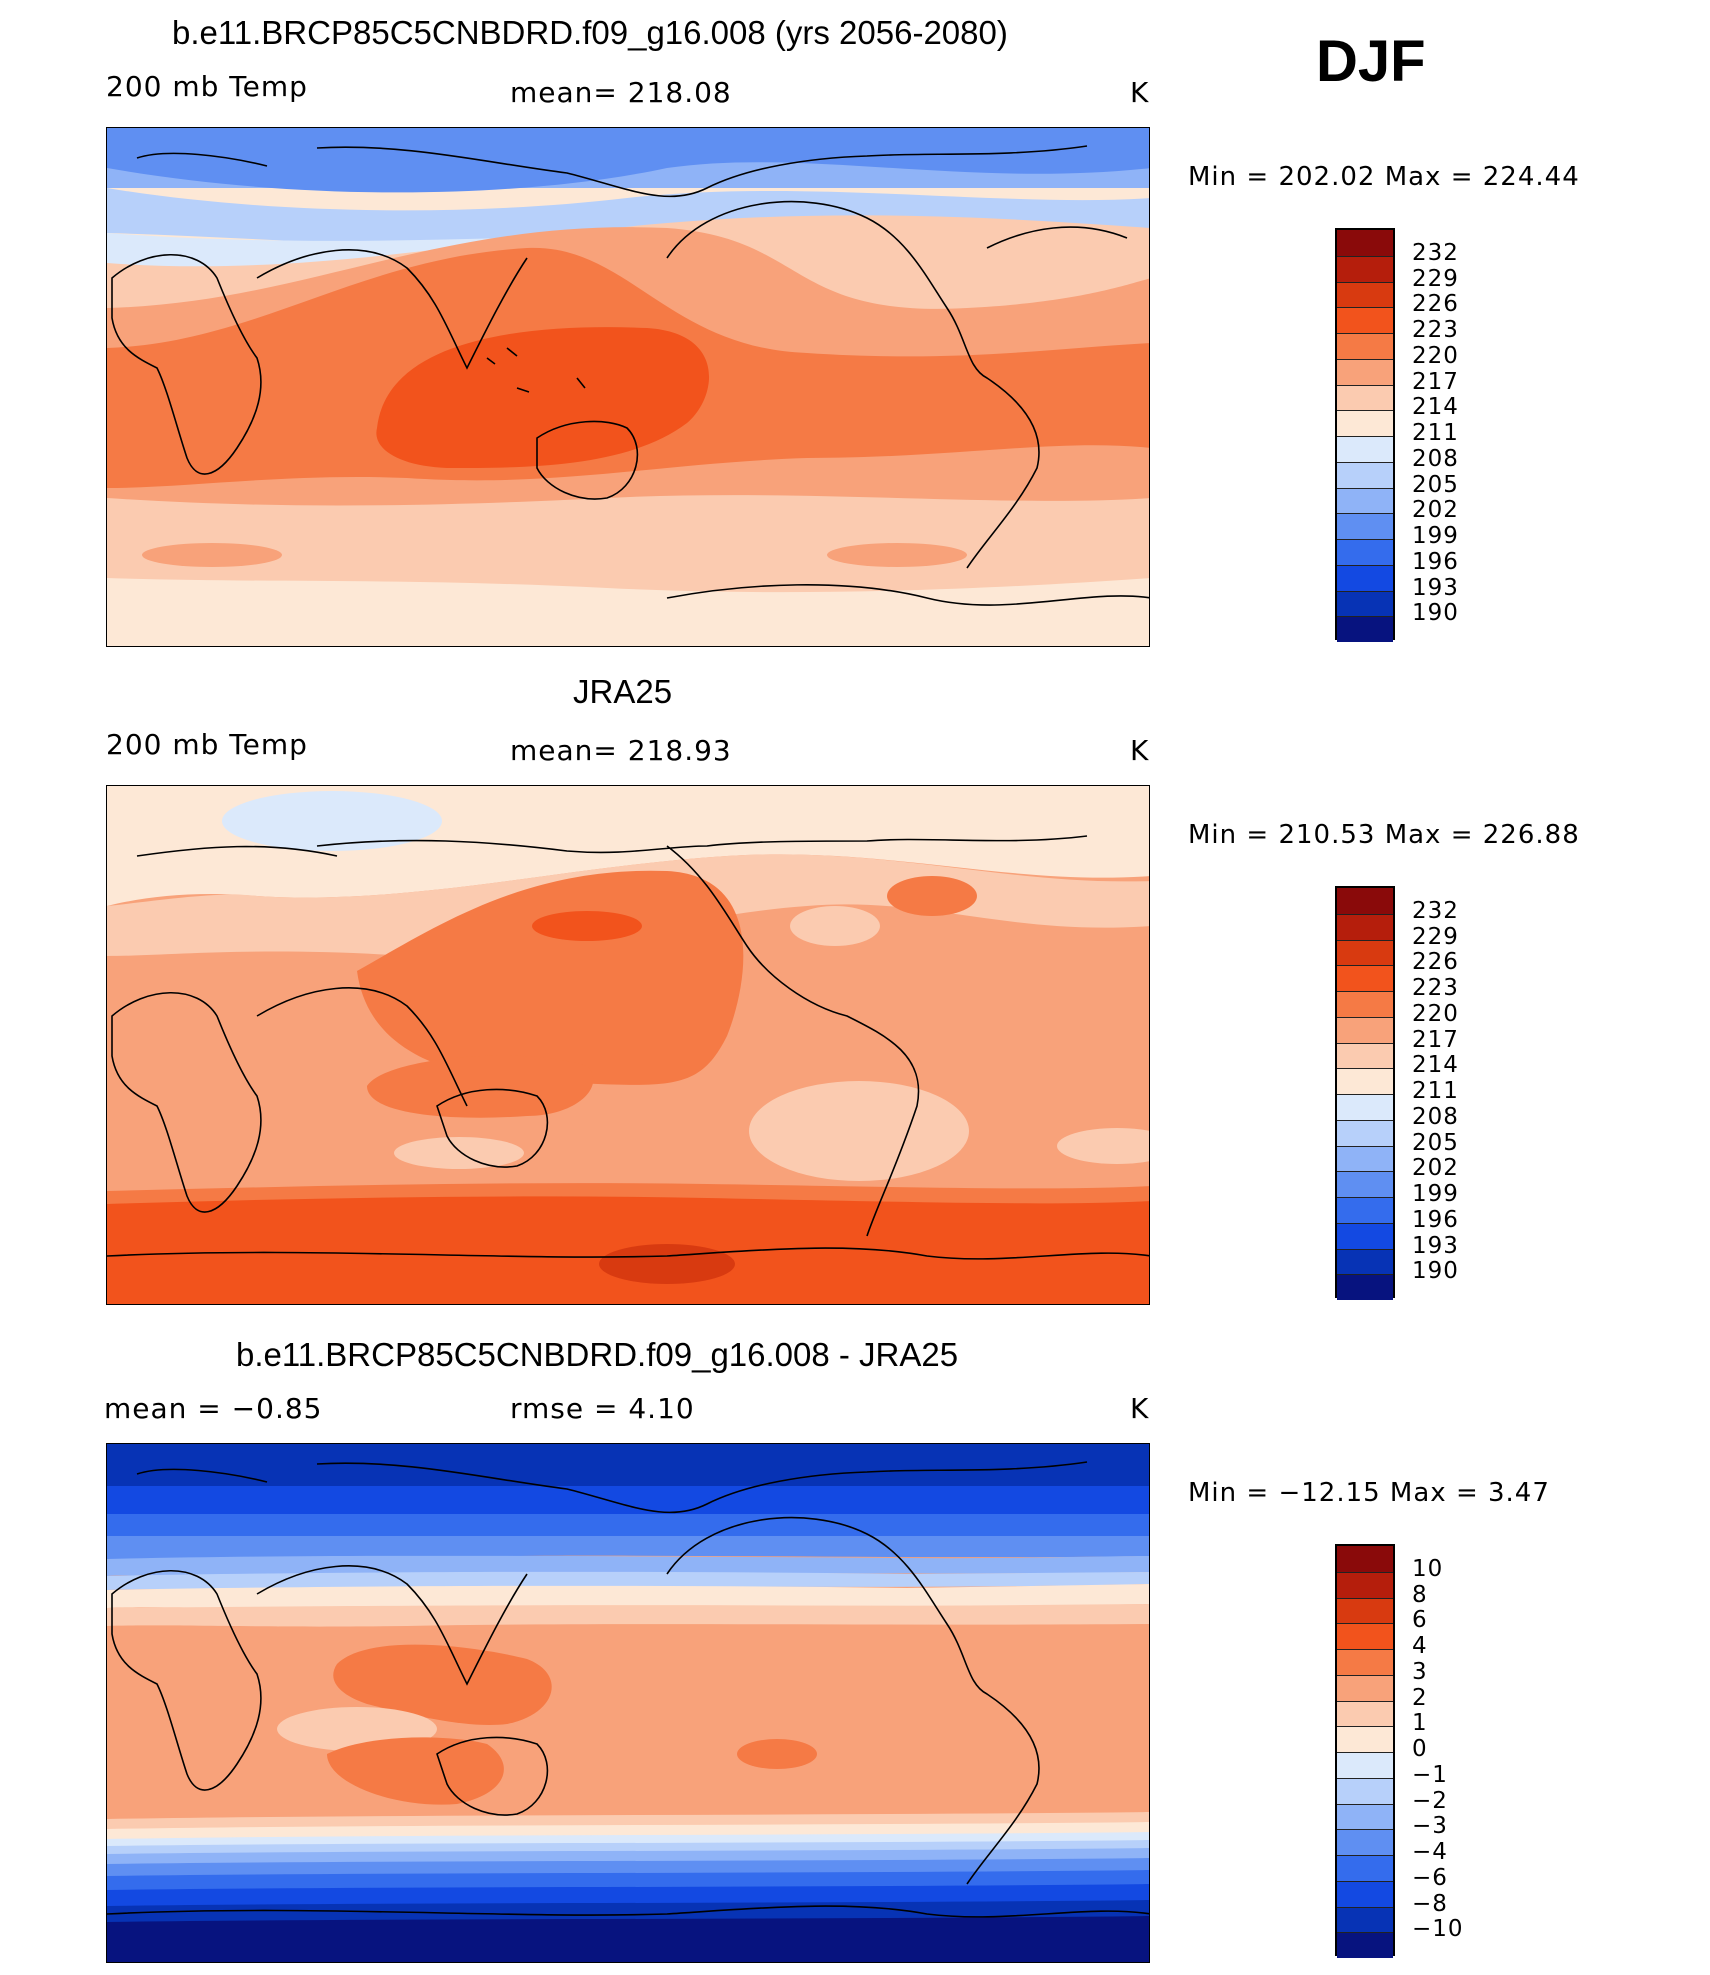  Describe the element at coordinates (1420, 1723) in the screenshot. I see `panel3-colorbar-tick-label: 1` at that location.